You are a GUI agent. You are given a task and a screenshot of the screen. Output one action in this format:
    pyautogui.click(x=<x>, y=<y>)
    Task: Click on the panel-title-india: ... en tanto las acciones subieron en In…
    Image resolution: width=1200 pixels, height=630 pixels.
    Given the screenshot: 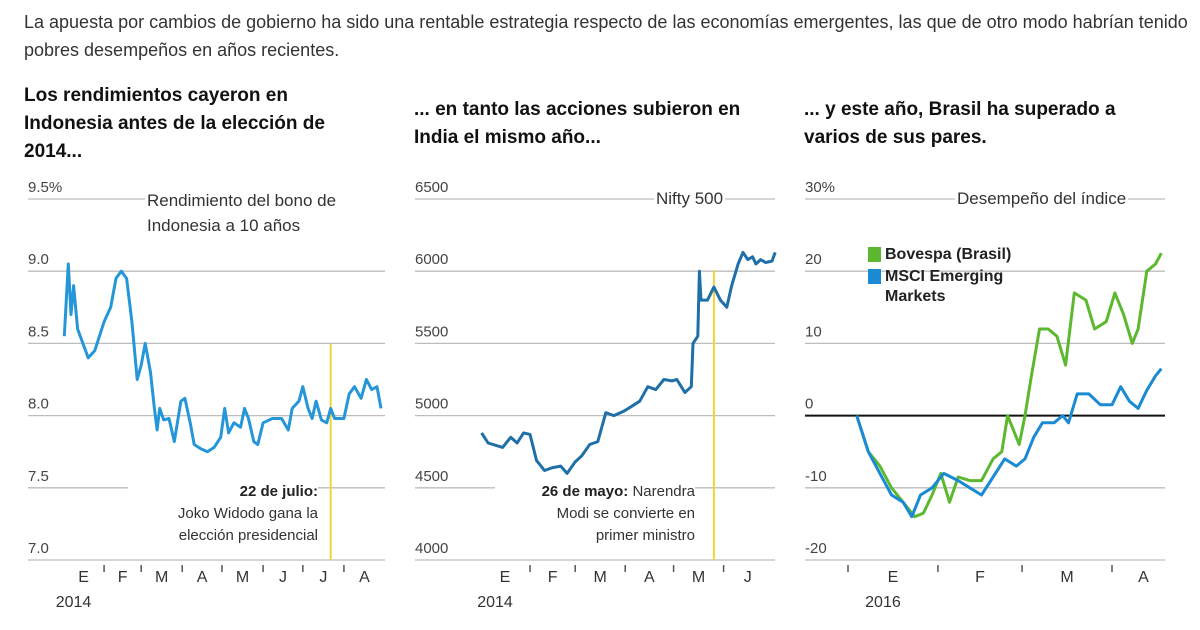 What is the action you would take?
    pyautogui.click(x=577, y=123)
    